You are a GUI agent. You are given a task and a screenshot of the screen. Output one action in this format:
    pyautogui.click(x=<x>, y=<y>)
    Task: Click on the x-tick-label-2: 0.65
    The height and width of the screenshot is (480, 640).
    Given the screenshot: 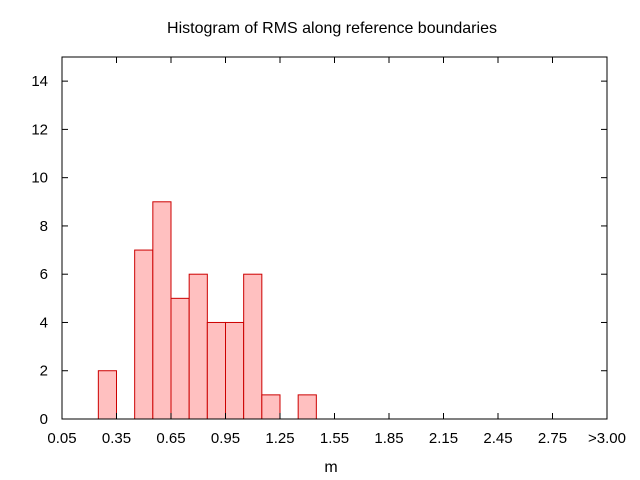 What is the action you would take?
    pyautogui.click(x=170, y=438)
    